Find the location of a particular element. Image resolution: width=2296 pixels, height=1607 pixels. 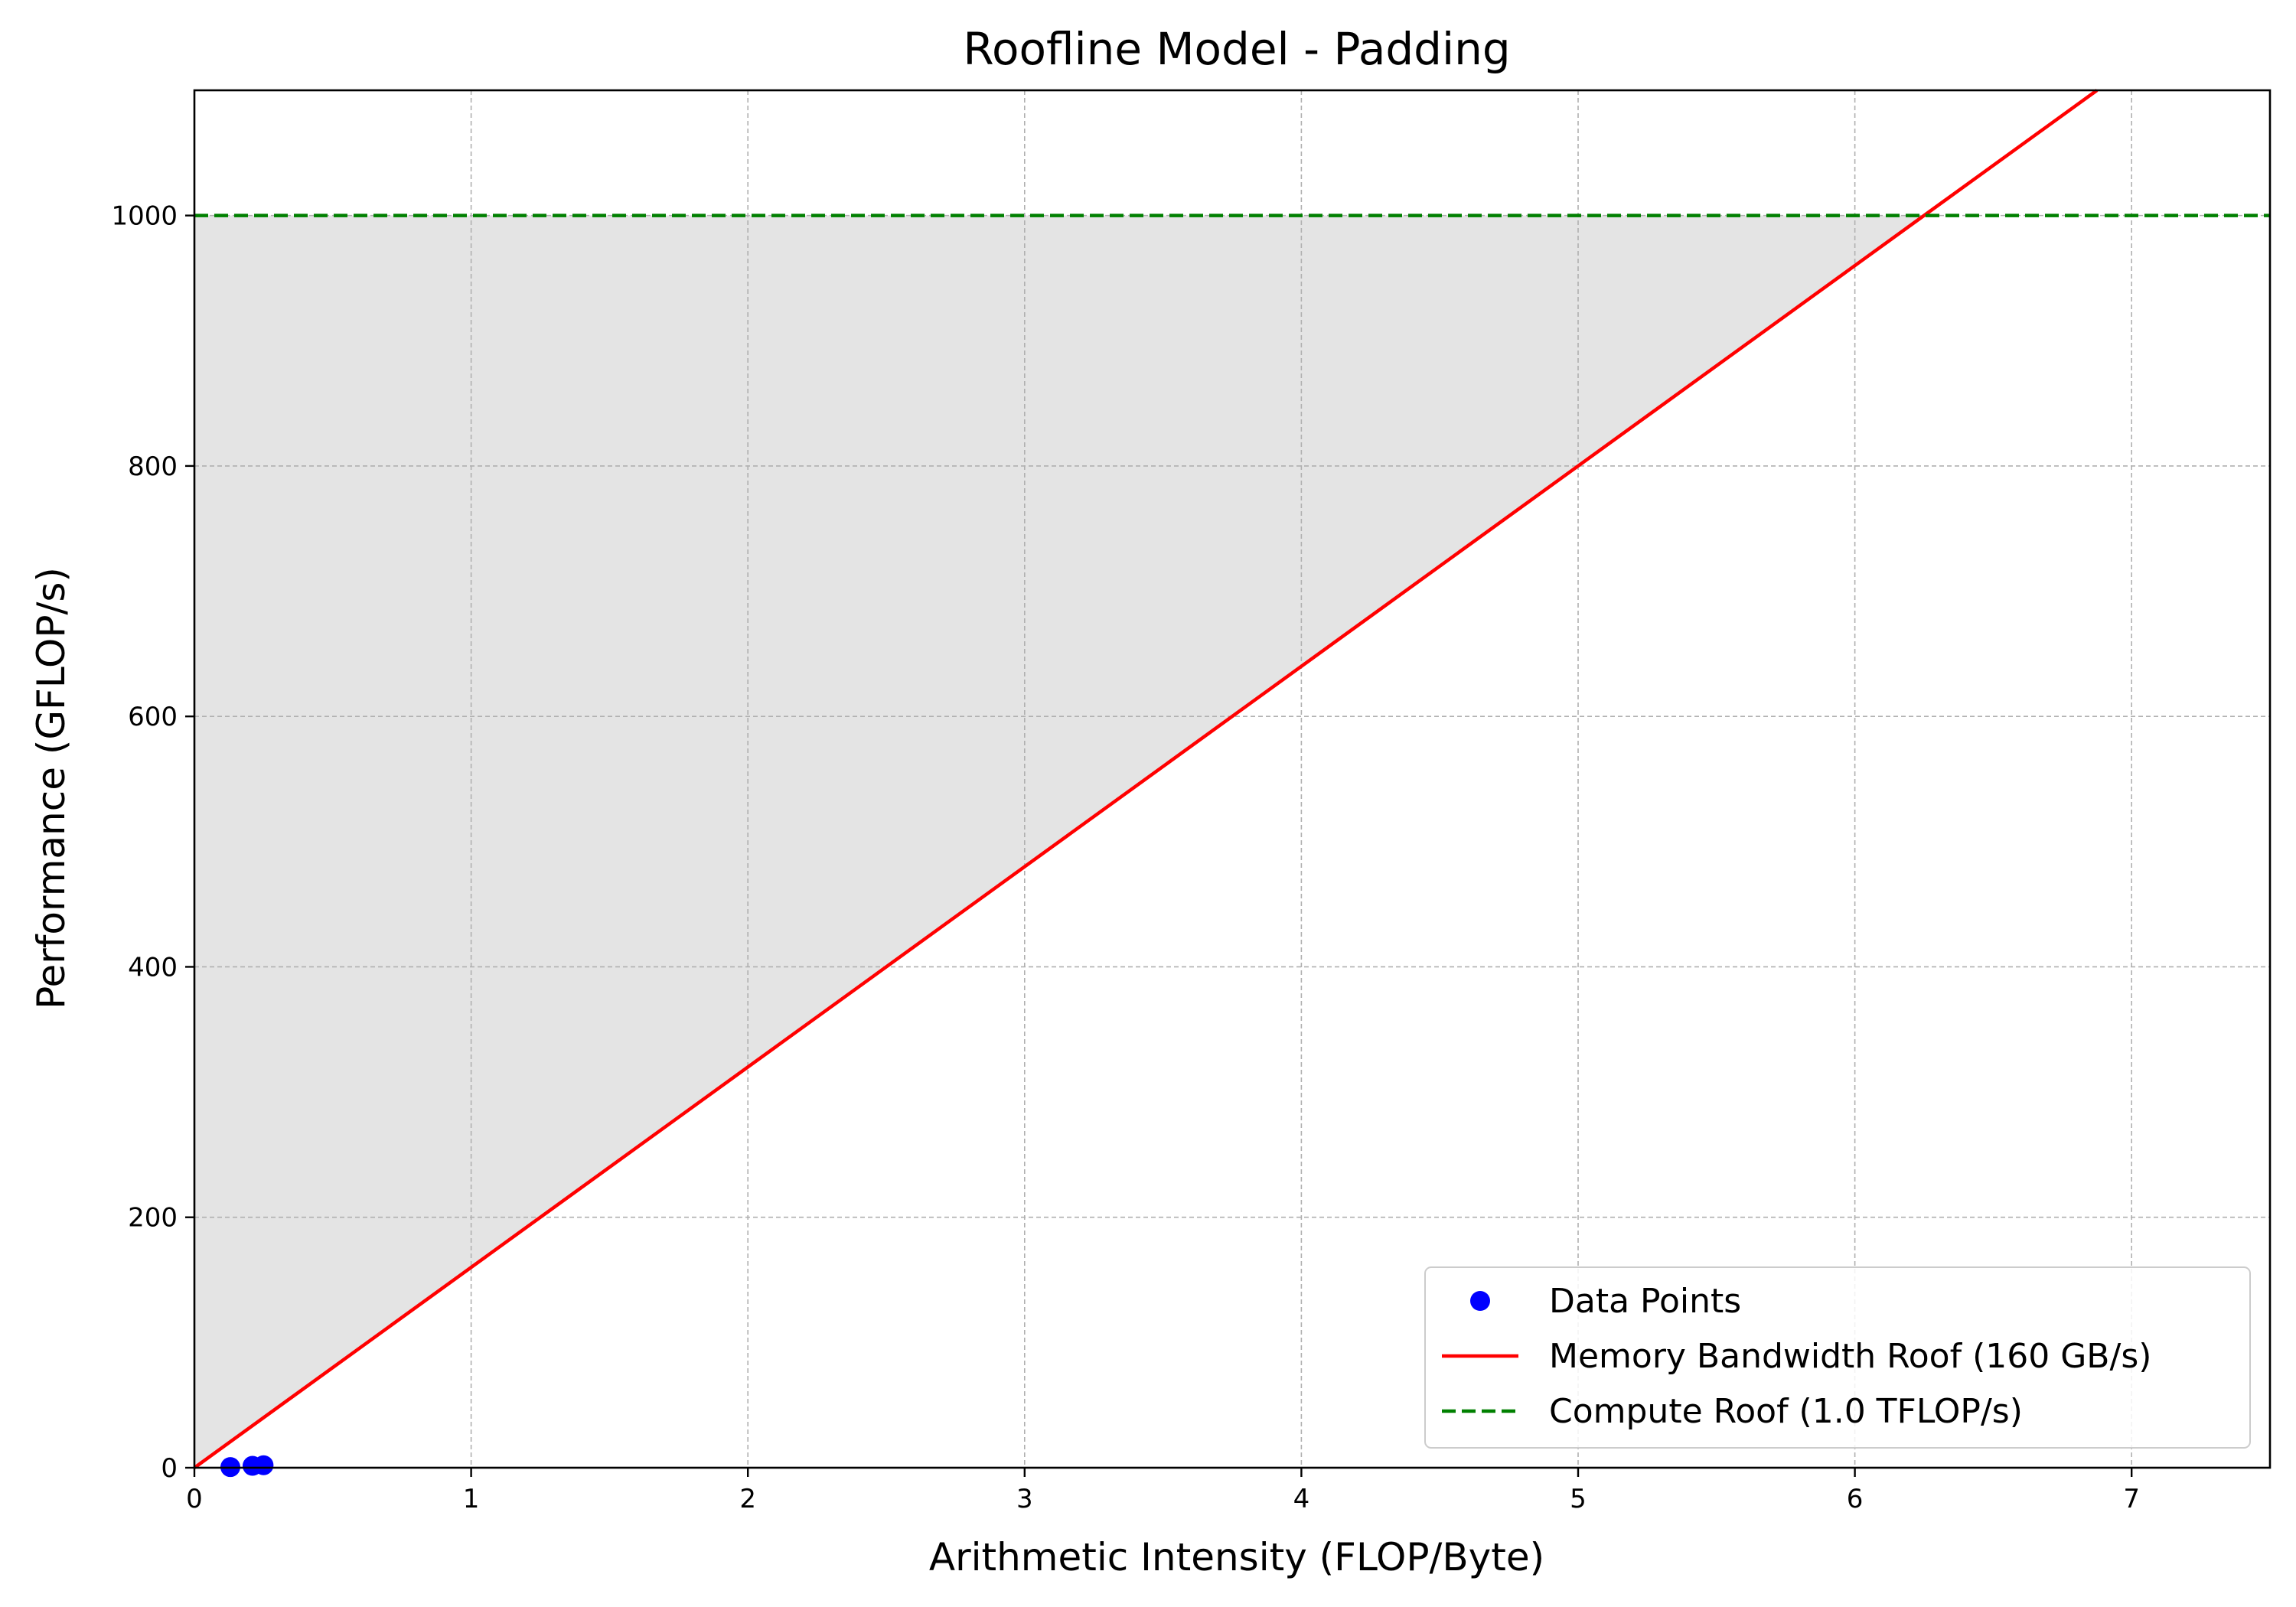

y-tick-label: 400 is located at coordinates (153, 967).